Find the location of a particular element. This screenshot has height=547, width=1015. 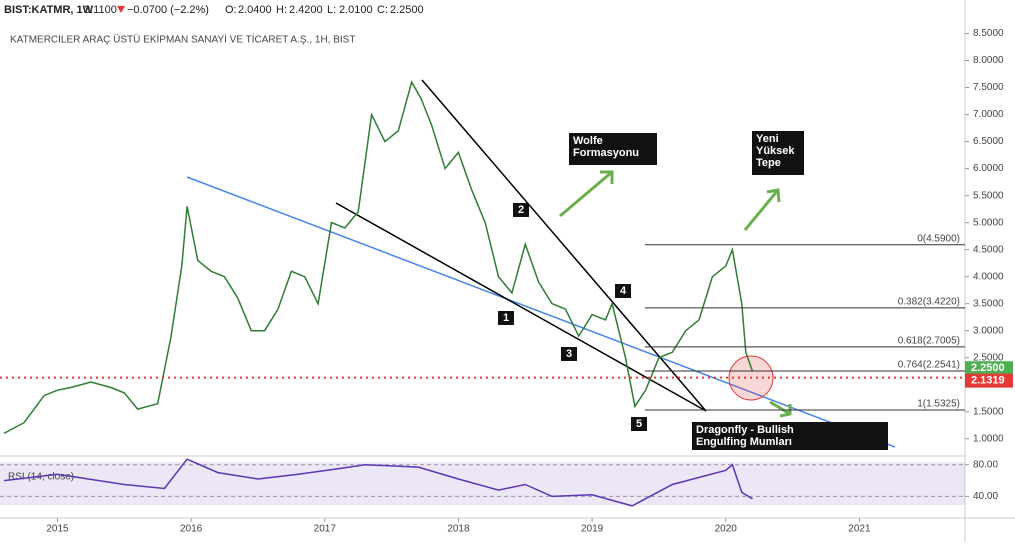

header-close: 2.2500 is located at coordinates (407, 10).